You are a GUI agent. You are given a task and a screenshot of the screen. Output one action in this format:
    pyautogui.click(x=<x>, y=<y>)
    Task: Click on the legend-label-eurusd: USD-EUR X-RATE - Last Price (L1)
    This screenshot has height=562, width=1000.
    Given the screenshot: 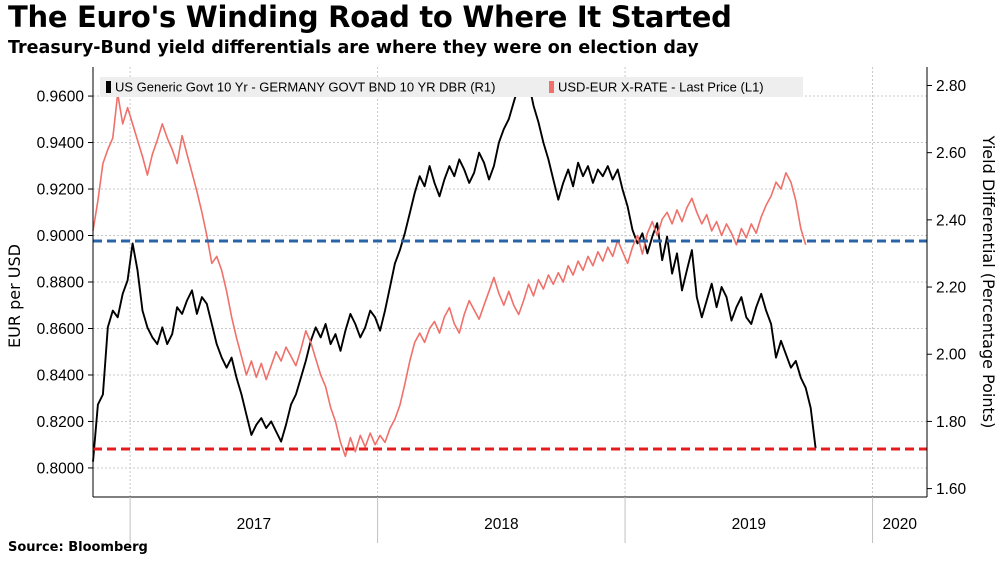 What is the action you would take?
    pyautogui.click(x=661, y=87)
    